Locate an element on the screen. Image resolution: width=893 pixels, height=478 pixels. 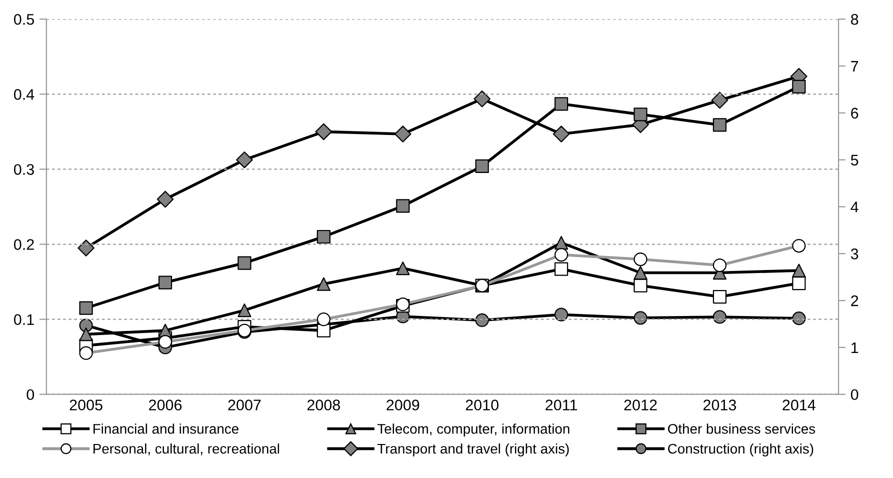
y-tick-label: 0.1 is located at coordinates (24, 319).